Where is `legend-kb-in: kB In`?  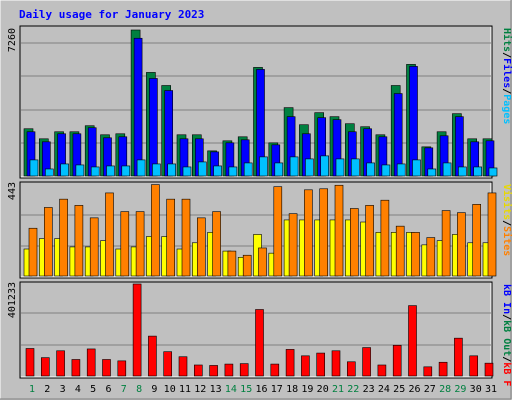
legend-kb-in: kB In is located at coordinates (506, 299).